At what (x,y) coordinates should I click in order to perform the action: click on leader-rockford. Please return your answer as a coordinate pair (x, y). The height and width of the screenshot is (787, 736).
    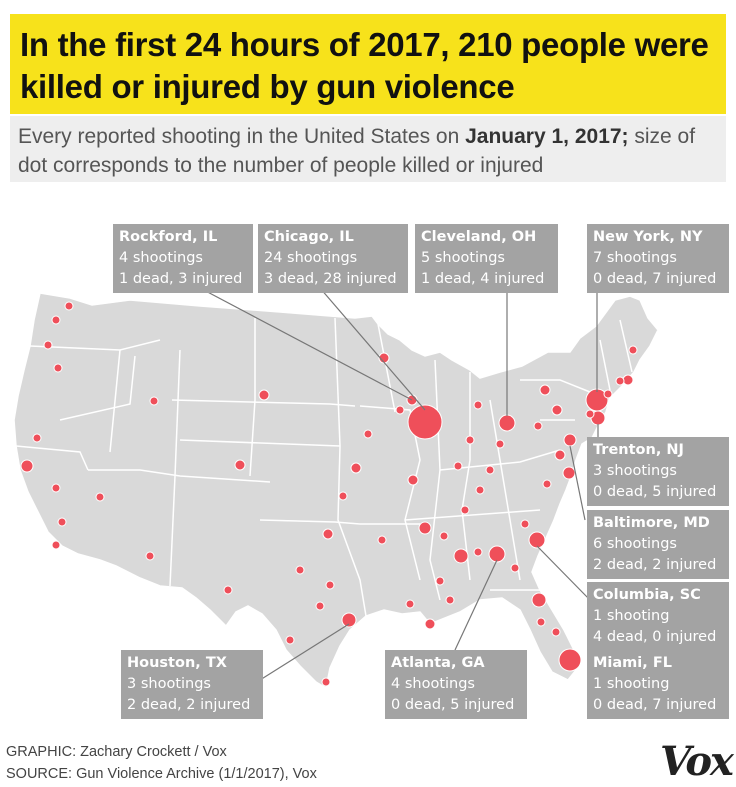
    Looking at the image, I should click on (306, 344).